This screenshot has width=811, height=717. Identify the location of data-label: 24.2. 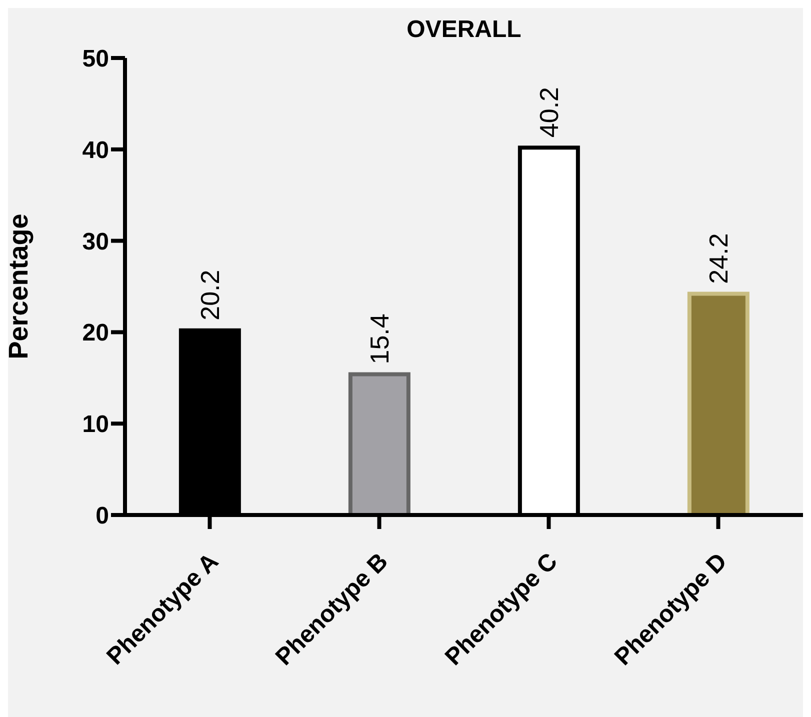
(718, 258).